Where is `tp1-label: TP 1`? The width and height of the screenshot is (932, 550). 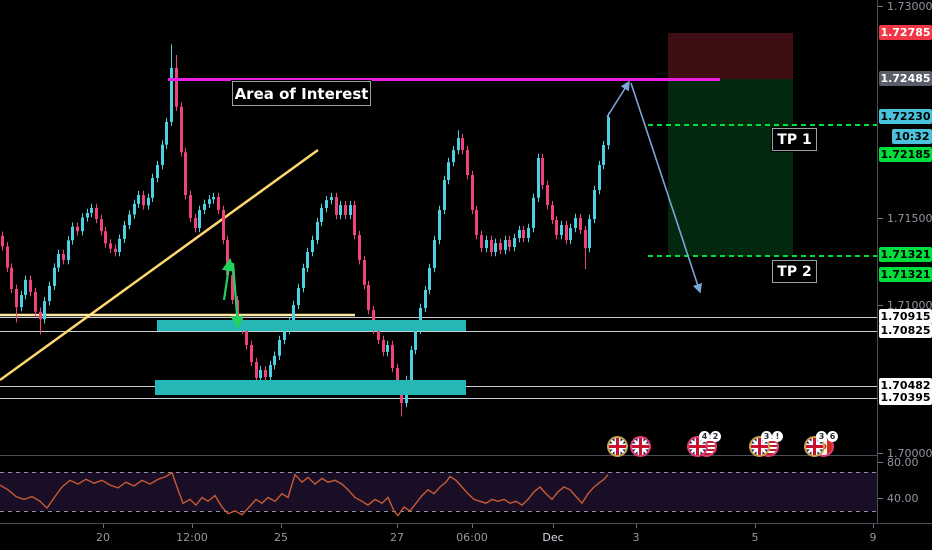
tp1-label: TP 1 is located at coordinates (794, 139).